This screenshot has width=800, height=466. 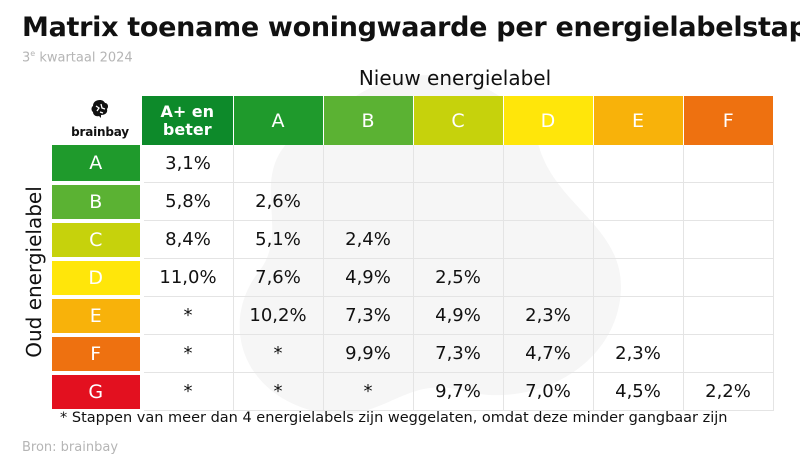 I want to click on row-header-e: E, so click(x=98, y=316).